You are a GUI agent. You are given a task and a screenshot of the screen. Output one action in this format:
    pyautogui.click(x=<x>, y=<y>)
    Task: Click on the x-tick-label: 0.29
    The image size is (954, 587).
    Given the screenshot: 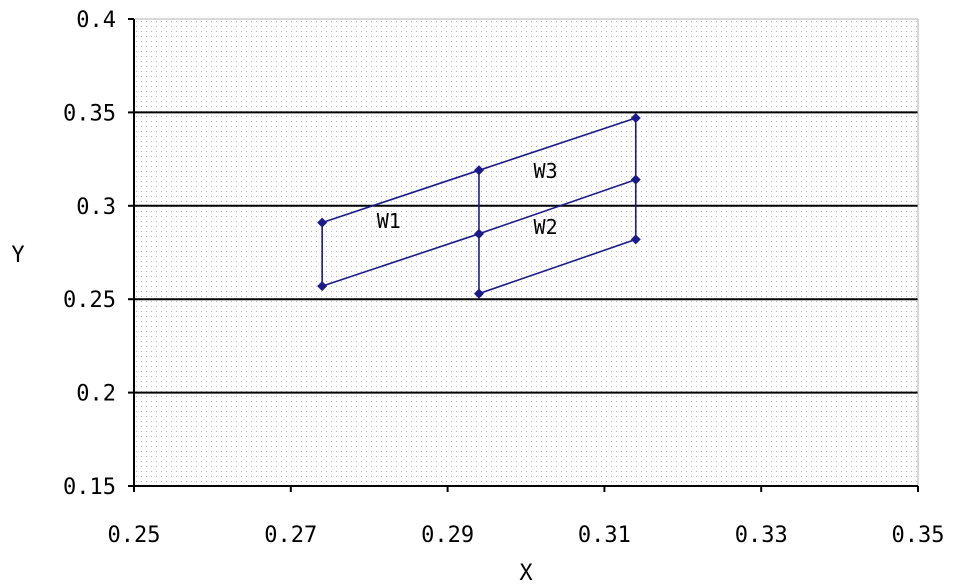 What is the action you would take?
    pyautogui.click(x=447, y=535)
    